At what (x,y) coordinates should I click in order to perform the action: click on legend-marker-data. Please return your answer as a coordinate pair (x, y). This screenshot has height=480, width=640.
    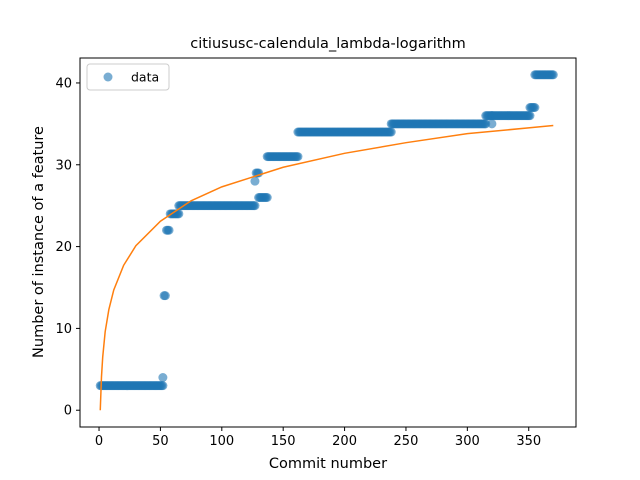
    Looking at the image, I should click on (108, 77).